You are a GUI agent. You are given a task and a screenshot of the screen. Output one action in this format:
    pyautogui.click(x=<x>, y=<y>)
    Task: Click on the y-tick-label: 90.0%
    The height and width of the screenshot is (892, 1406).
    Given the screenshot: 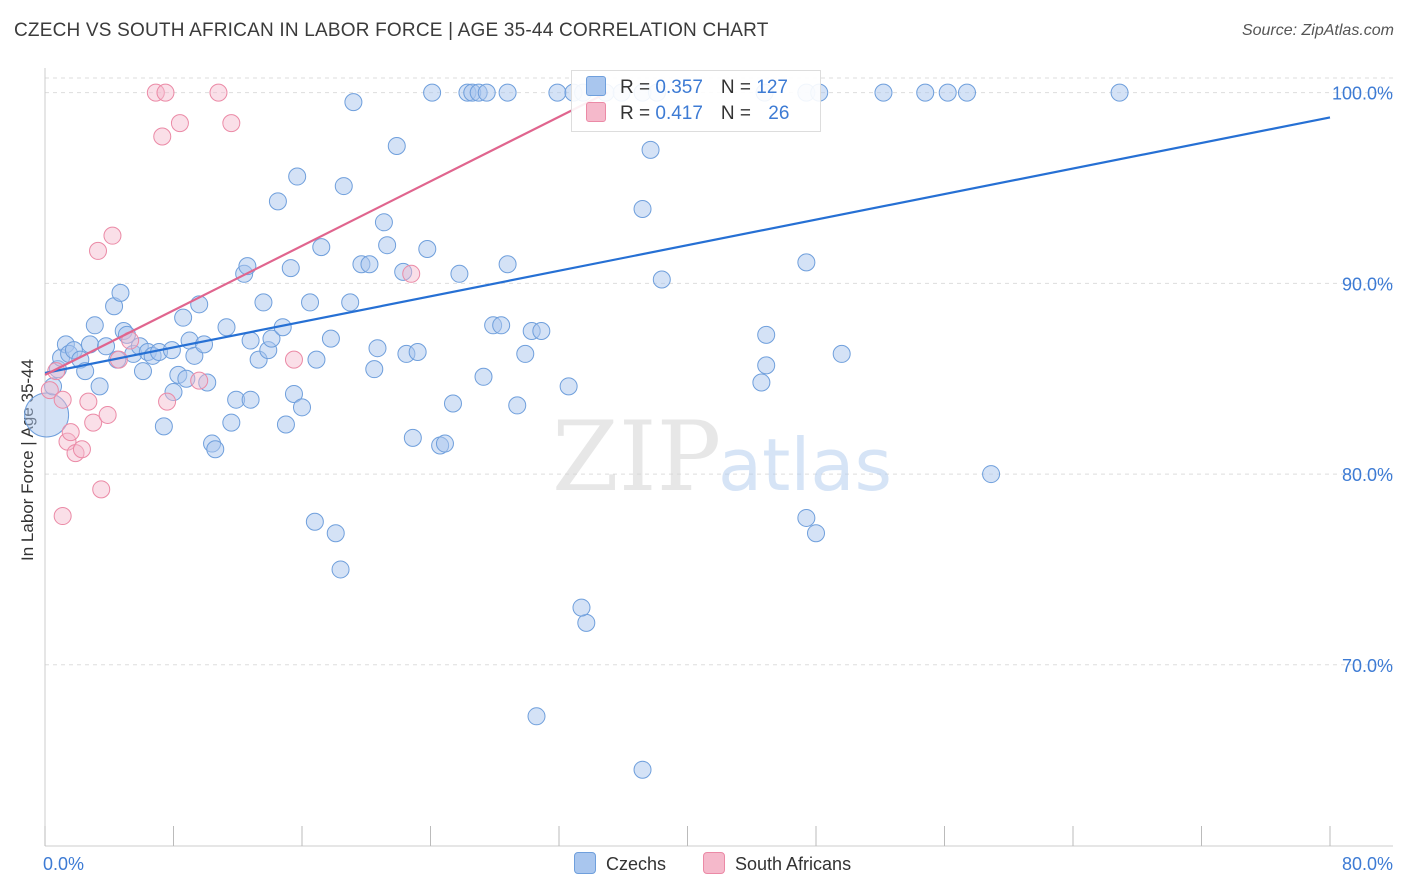 What is the action you would take?
    pyautogui.click(x=1367, y=284)
    